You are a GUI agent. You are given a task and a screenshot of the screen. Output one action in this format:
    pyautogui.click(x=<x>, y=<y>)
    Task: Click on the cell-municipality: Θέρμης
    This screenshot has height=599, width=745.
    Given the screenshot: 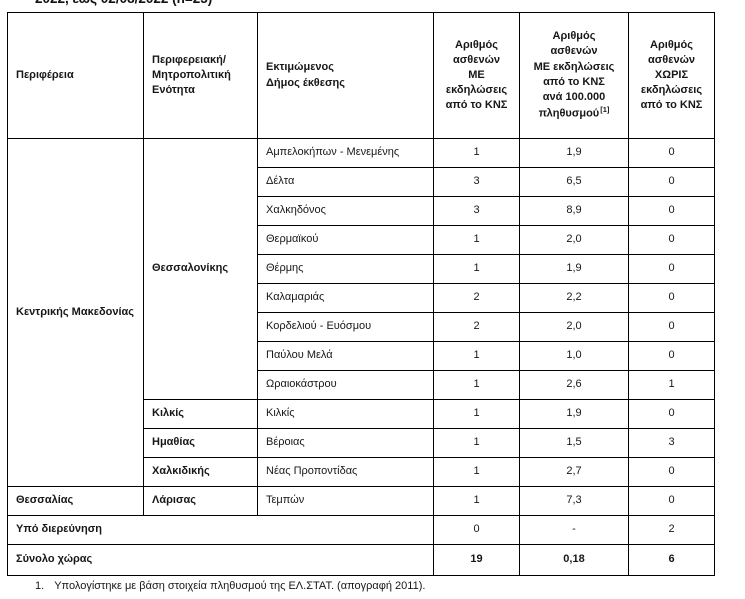 What is the action you would take?
    pyautogui.click(x=345, y=269)
    